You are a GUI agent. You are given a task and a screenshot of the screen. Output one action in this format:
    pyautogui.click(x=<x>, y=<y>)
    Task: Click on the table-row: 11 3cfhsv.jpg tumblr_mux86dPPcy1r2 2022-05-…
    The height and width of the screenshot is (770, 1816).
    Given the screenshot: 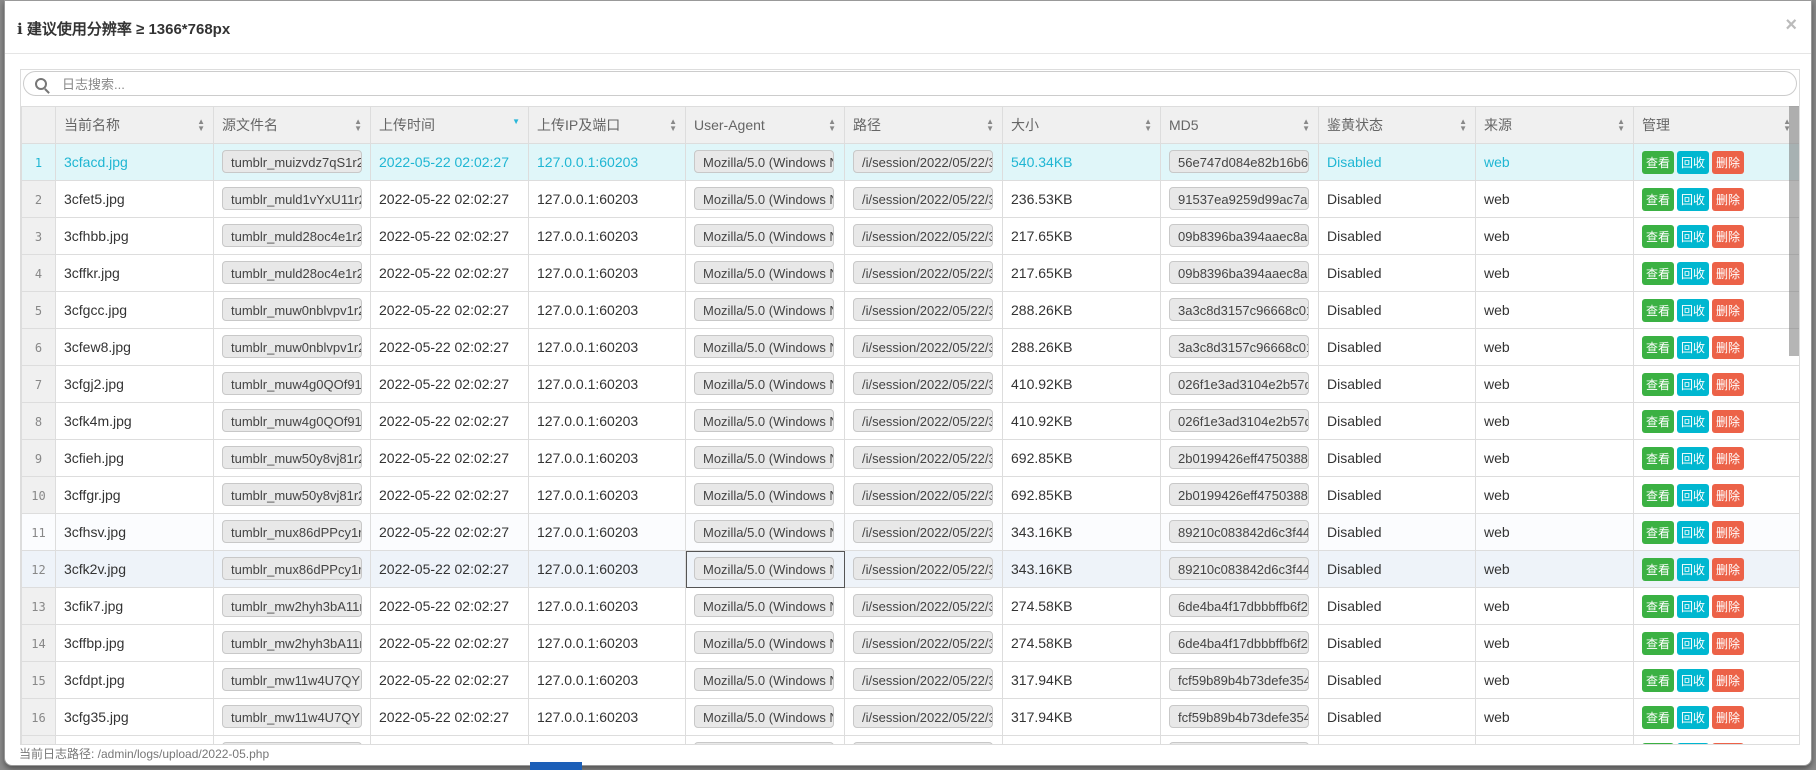 What is the action you would take?
    pyautogui.click(x=910, y=532)
    